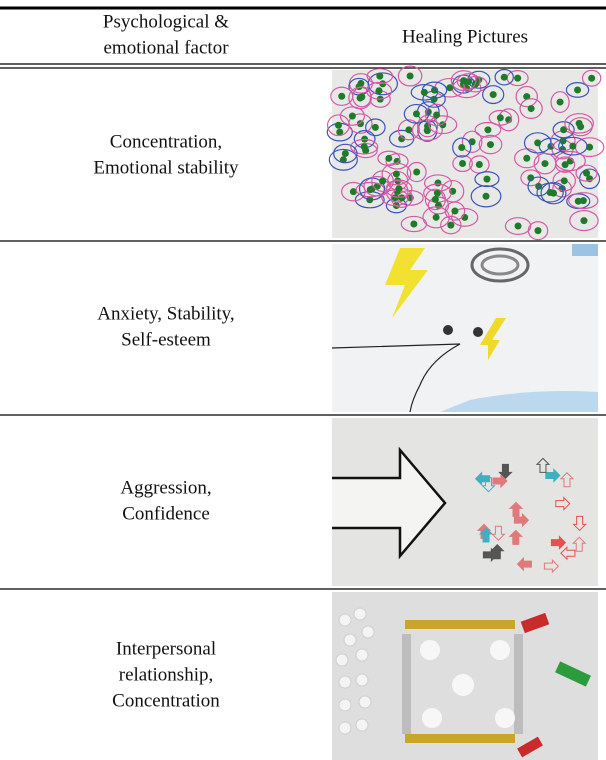 The image size is (606, 760). Describe the element at coordinates (530, 747) in the screenshot. I see `paper-piece` at that location.